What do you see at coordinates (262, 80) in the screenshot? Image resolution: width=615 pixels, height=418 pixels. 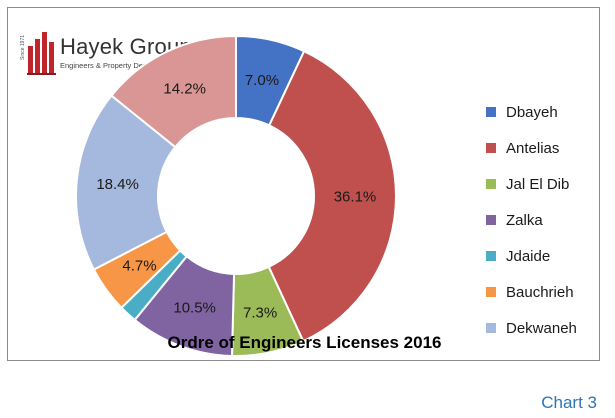 I see `slice-label-dbayeh: 7.0%` at bounding box center [262, 80].